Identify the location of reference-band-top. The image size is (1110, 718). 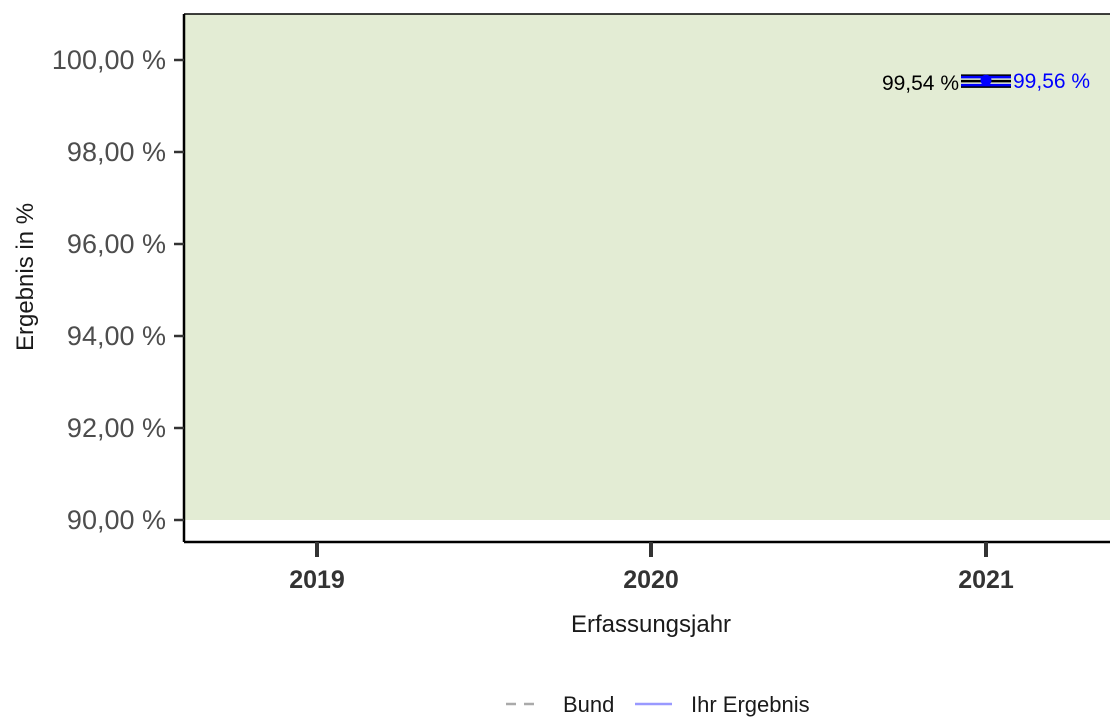
(647, 37).